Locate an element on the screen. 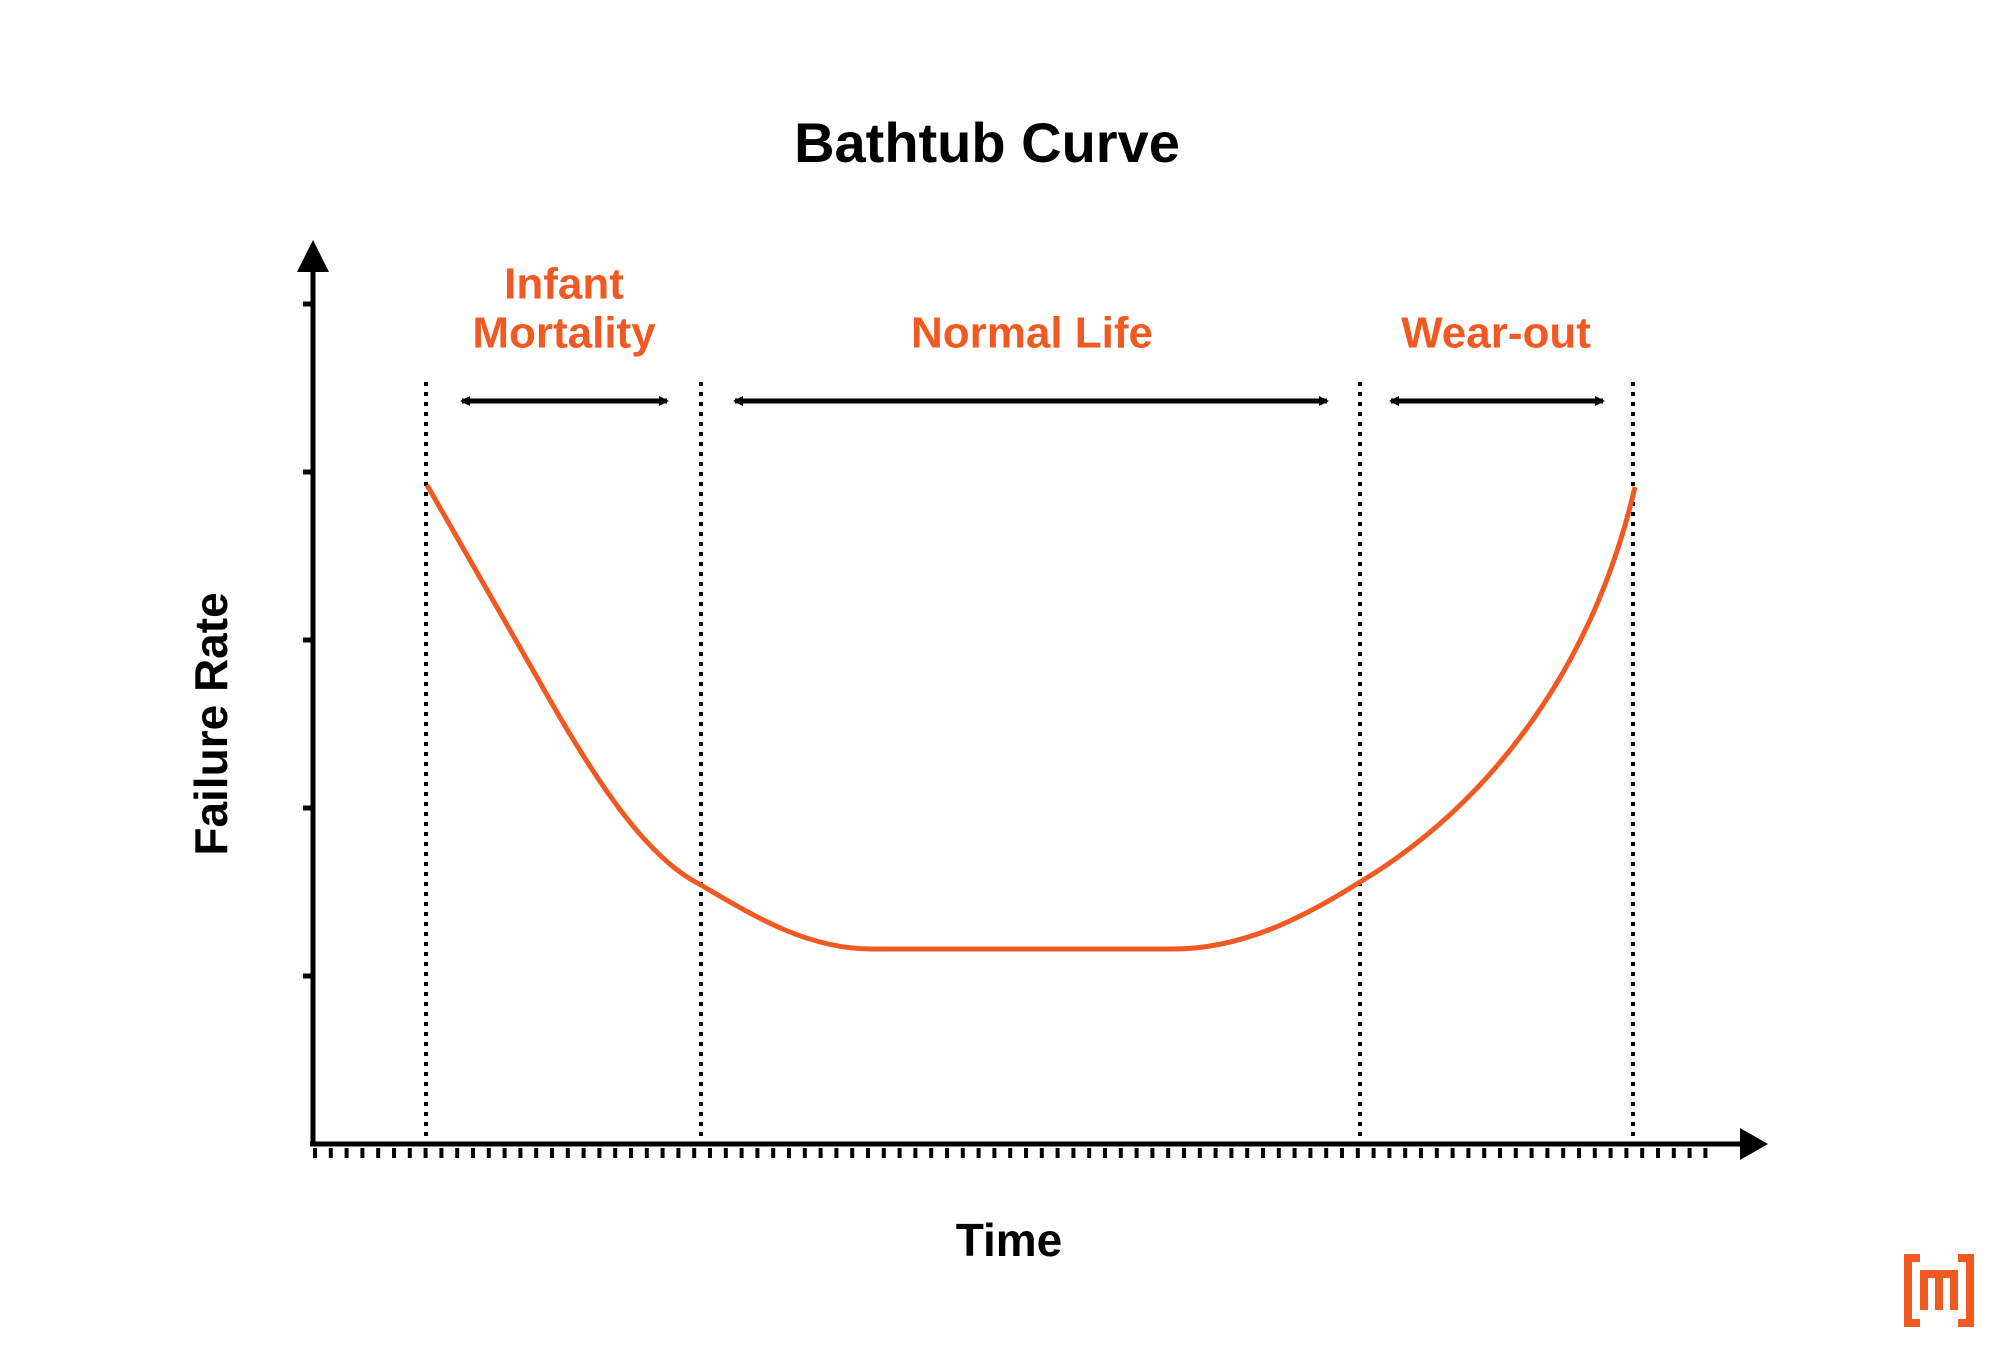 Image resolution: width=2000 pixels, height=1356 pixels. x-axis-label: Time is located at coordinates (1009, 1240).